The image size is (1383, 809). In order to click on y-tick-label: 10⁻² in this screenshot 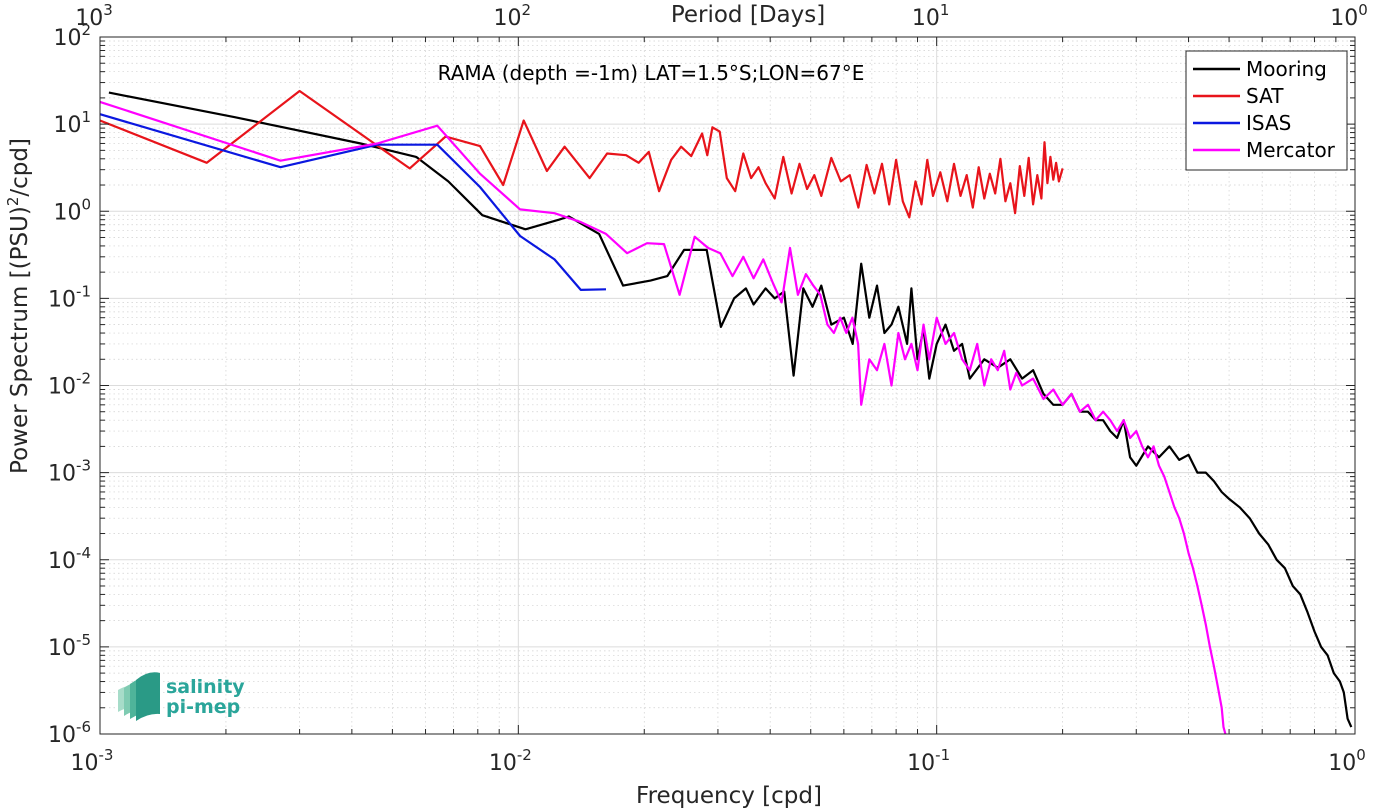, I will do `click(69, 385)`.